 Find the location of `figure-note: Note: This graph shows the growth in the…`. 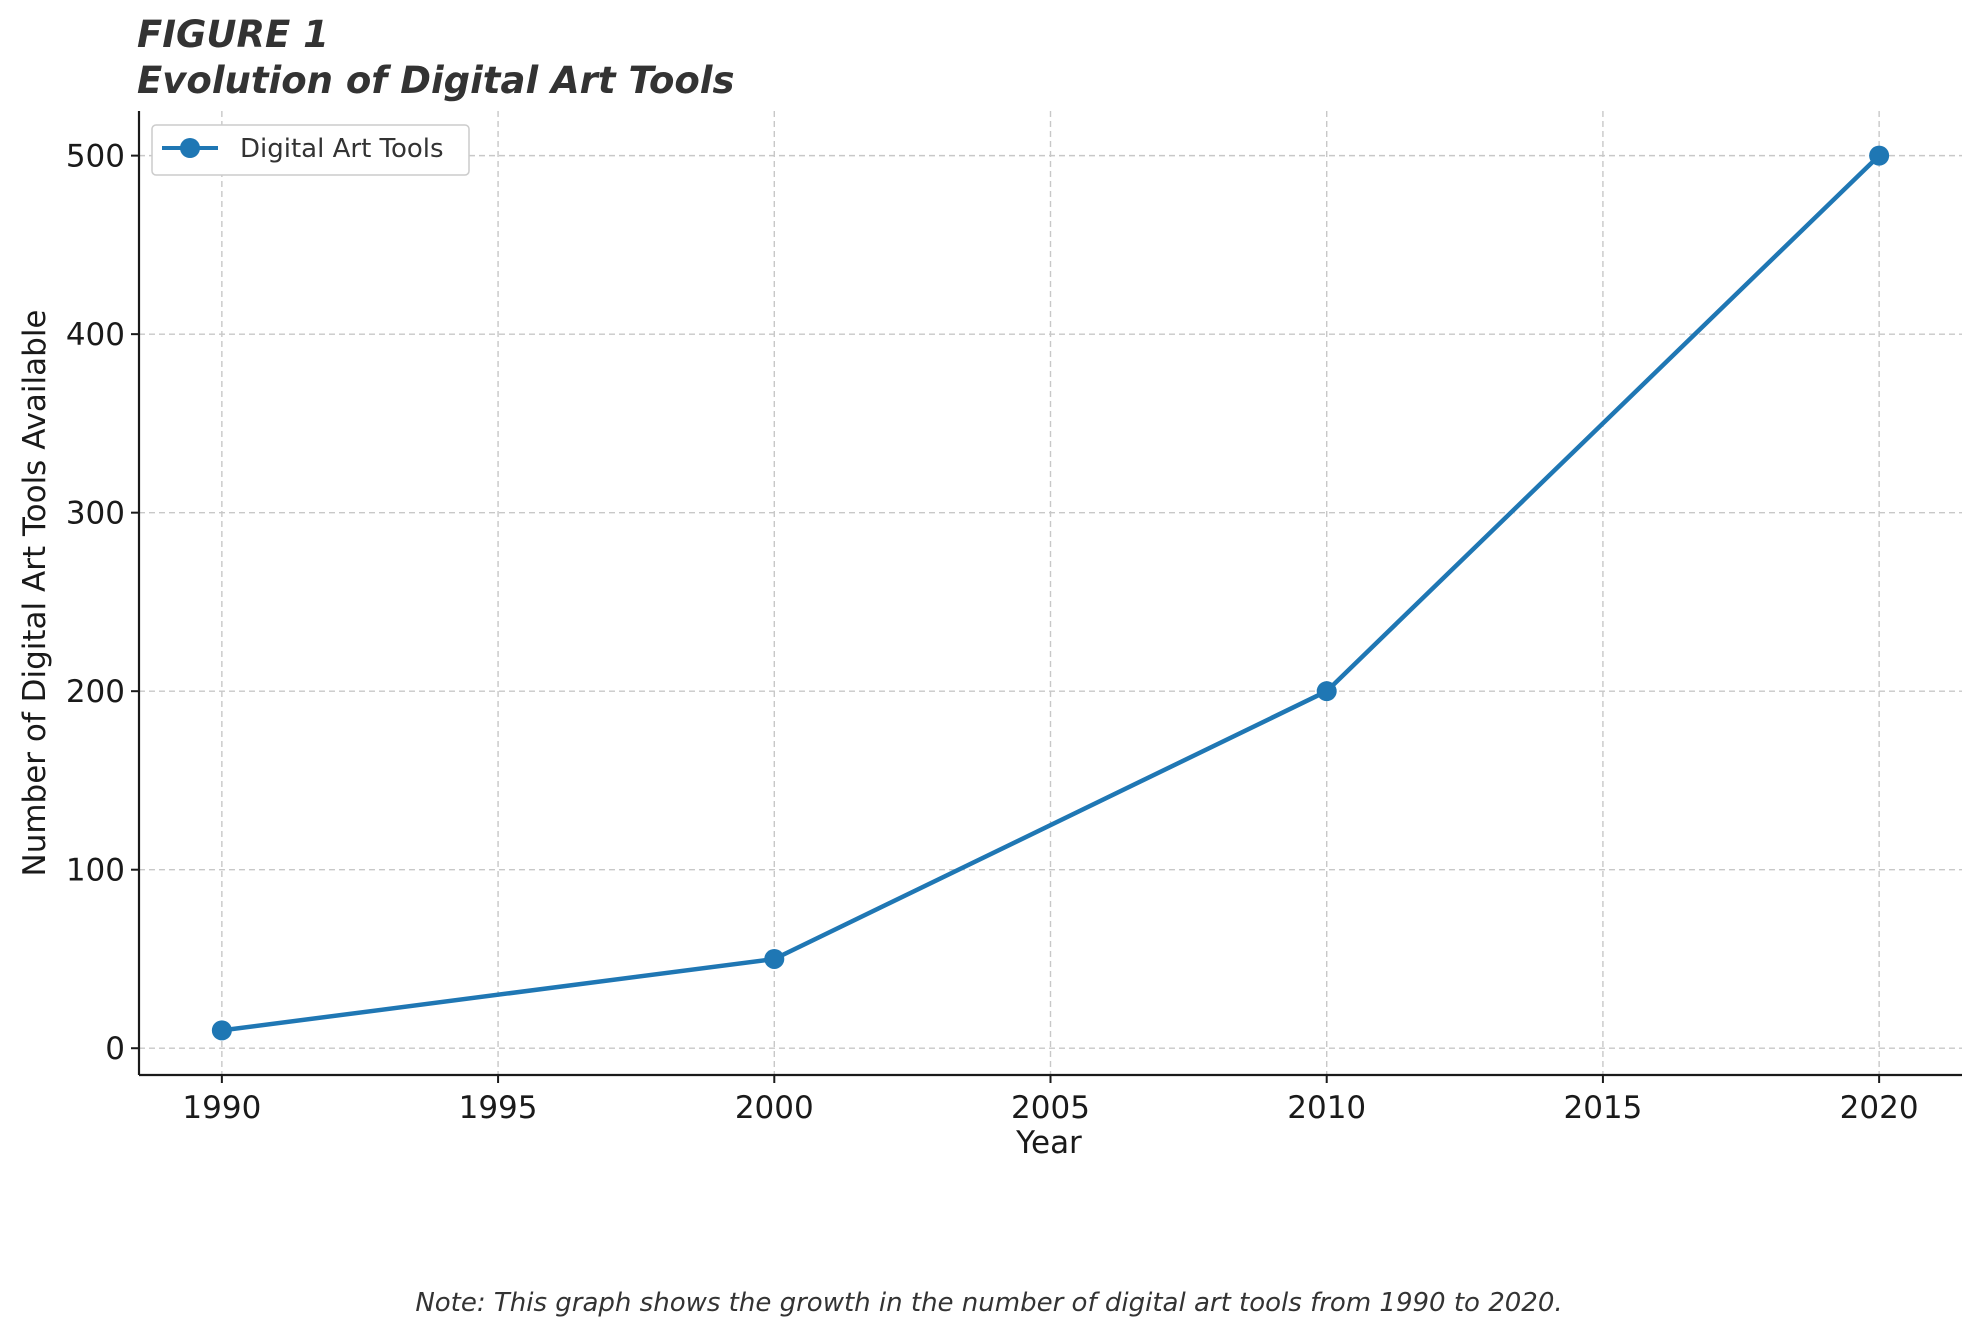

figure-note: Note: This graph shows the growth in the… is located at coordinates (988, 1303).